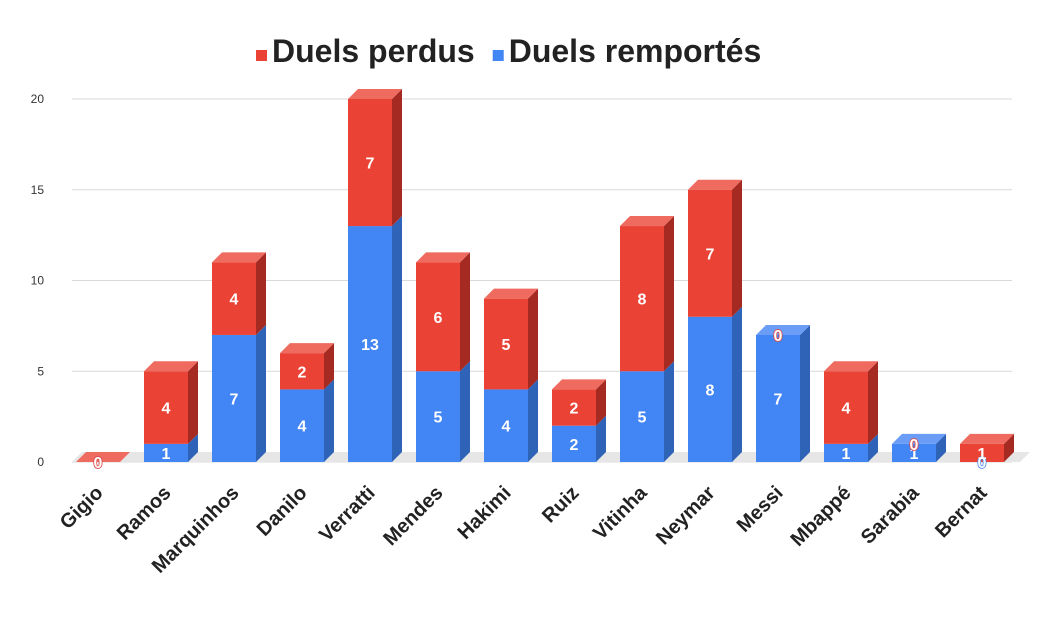 Image resolution: width=1064 pixels, height=618 pixels. What do you see at coordinates (40, 462) in the screenshot?
I see `y-tick-label: 0` at bounding box center [40, 462].